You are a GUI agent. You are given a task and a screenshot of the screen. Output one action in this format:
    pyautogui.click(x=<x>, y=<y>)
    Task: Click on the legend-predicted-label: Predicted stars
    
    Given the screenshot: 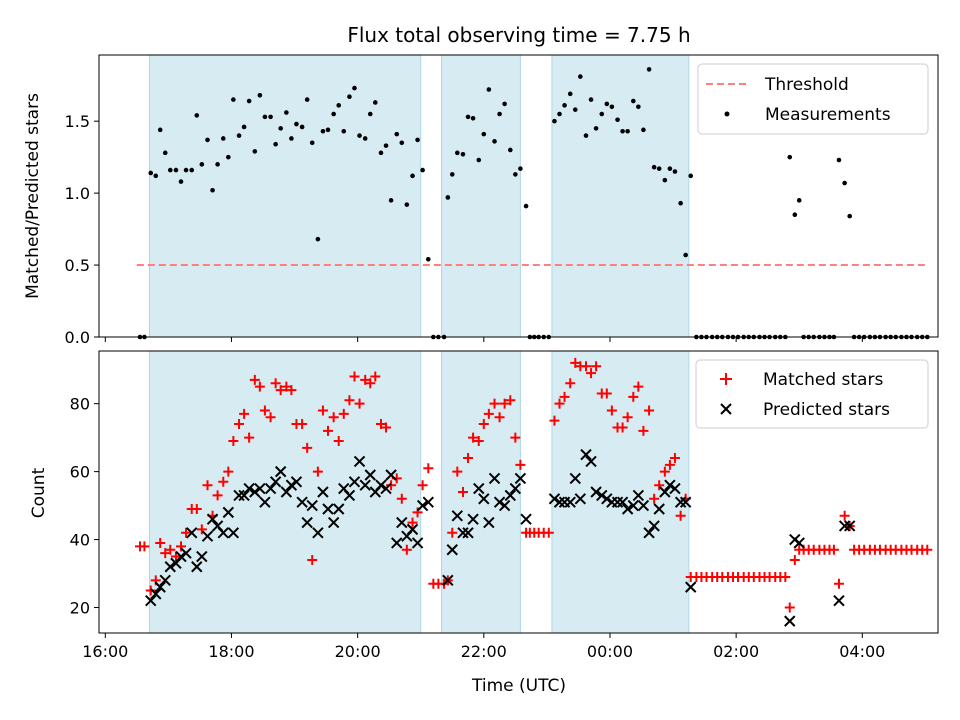 What is the action you would take?
    pyautogui.click(x=826, y=410)
    